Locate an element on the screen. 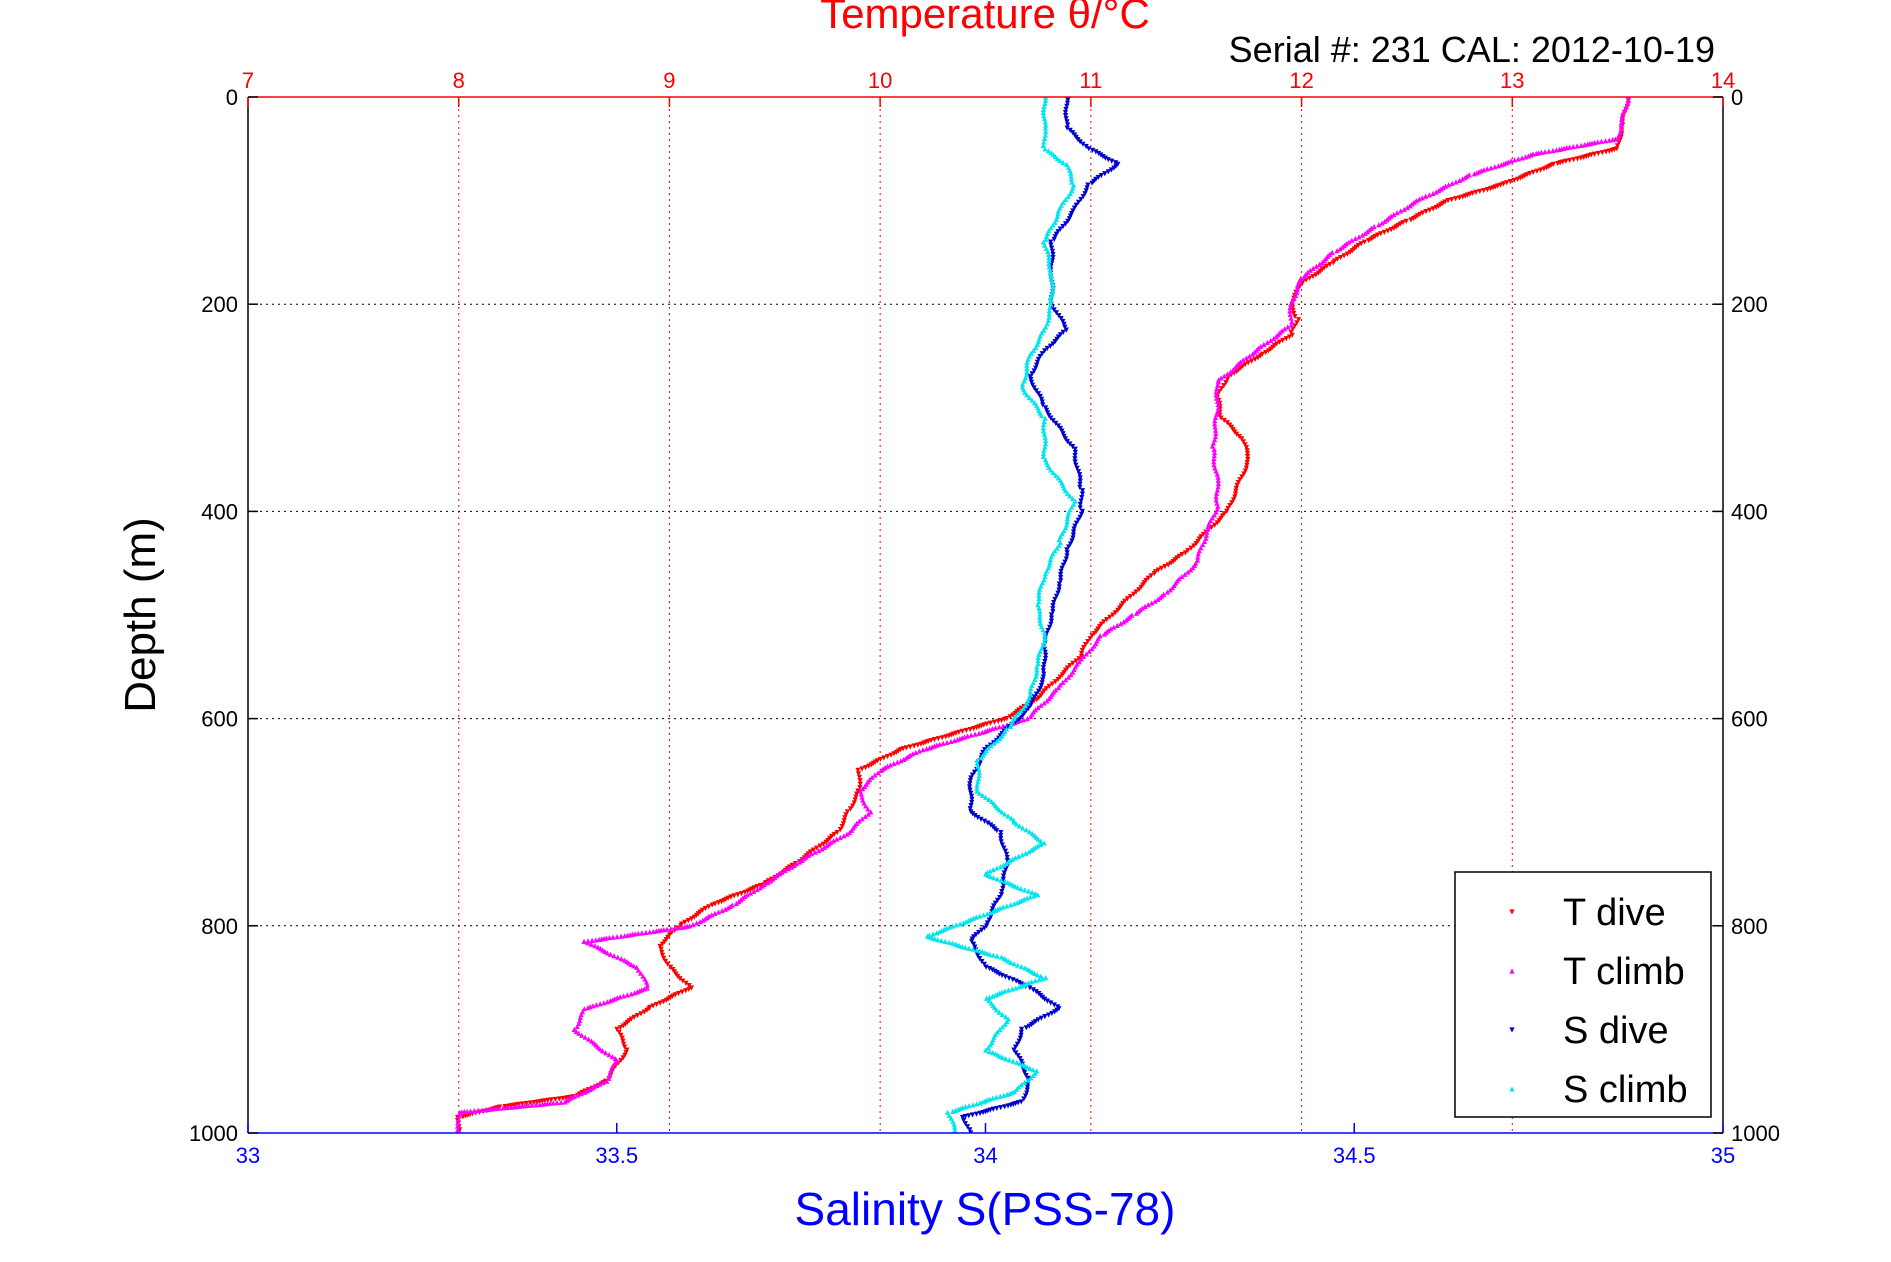  legend-label: T dive is located at coordinates (1614, 913).